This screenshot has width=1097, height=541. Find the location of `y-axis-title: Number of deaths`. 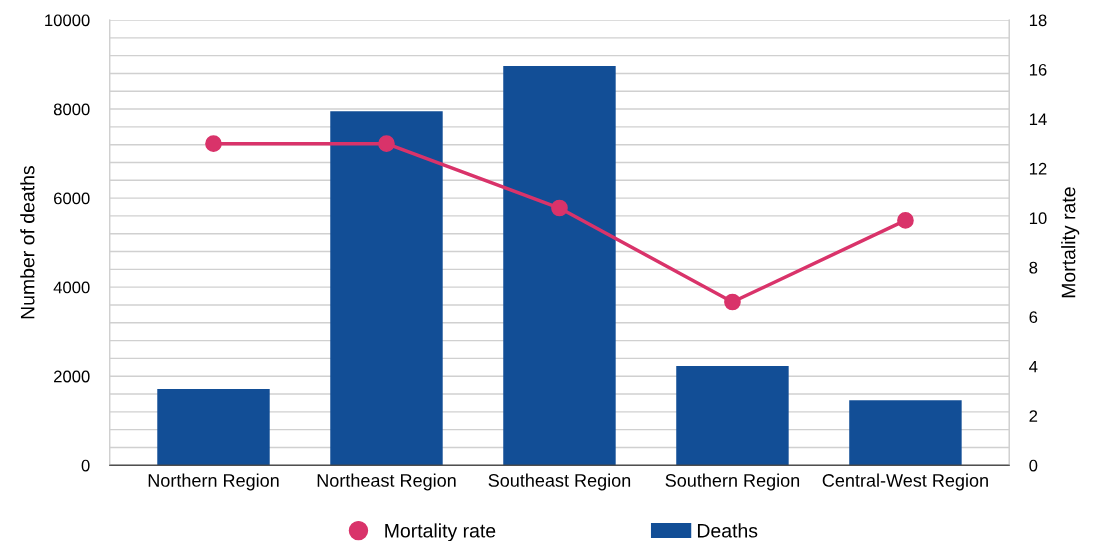

y-axis-title: Number of deaths is located at coordinates (27, 242).